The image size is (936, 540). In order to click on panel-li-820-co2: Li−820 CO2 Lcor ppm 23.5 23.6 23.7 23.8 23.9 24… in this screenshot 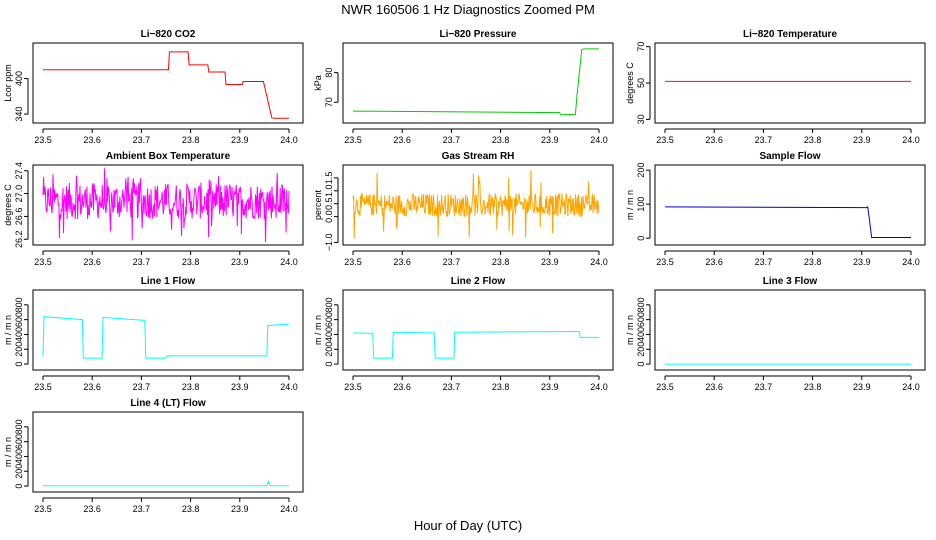, I will do `click(153, 87)`.